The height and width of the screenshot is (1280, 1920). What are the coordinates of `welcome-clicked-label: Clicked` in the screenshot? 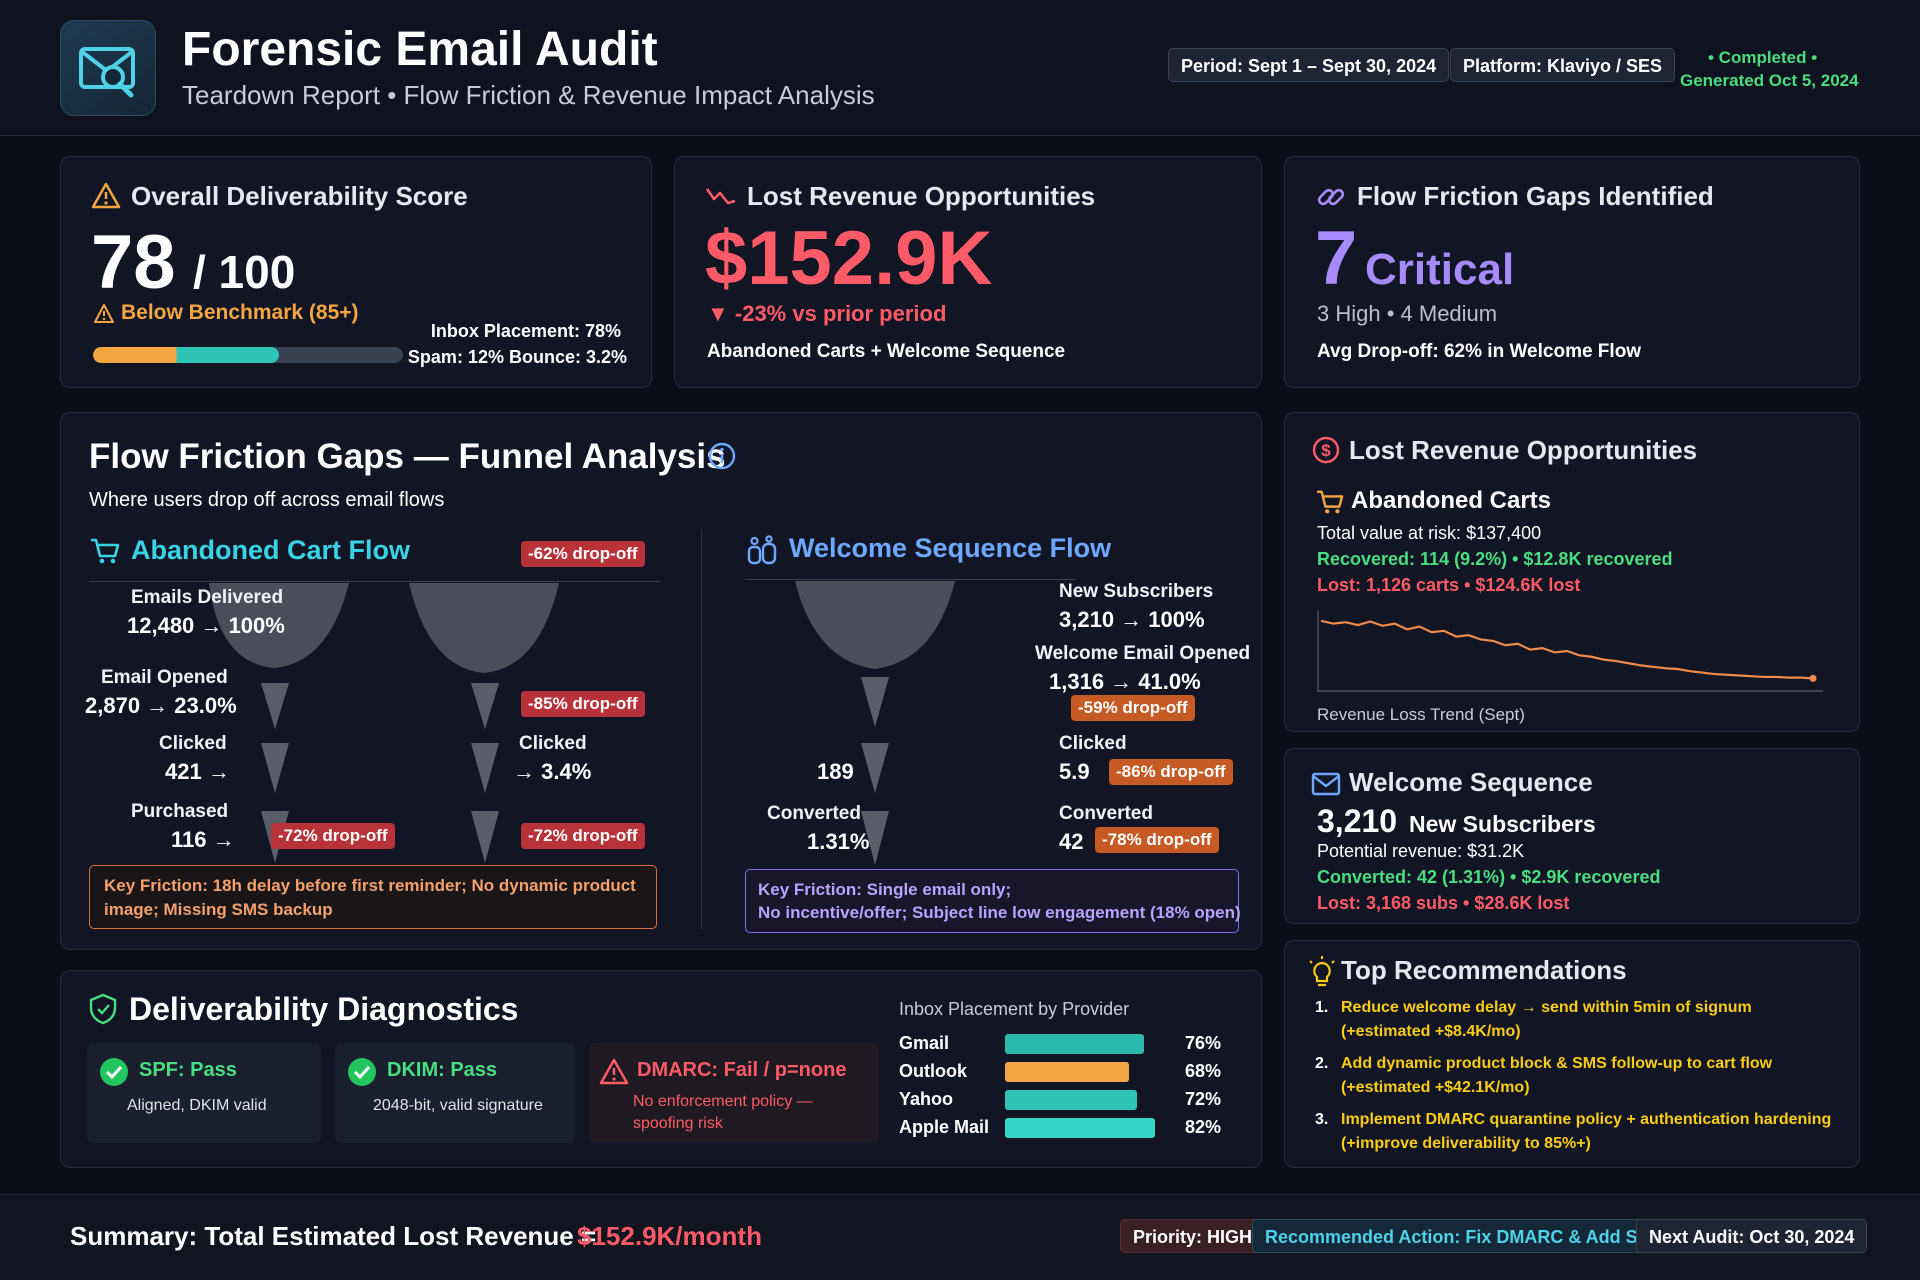 It's located at (1093, 743).